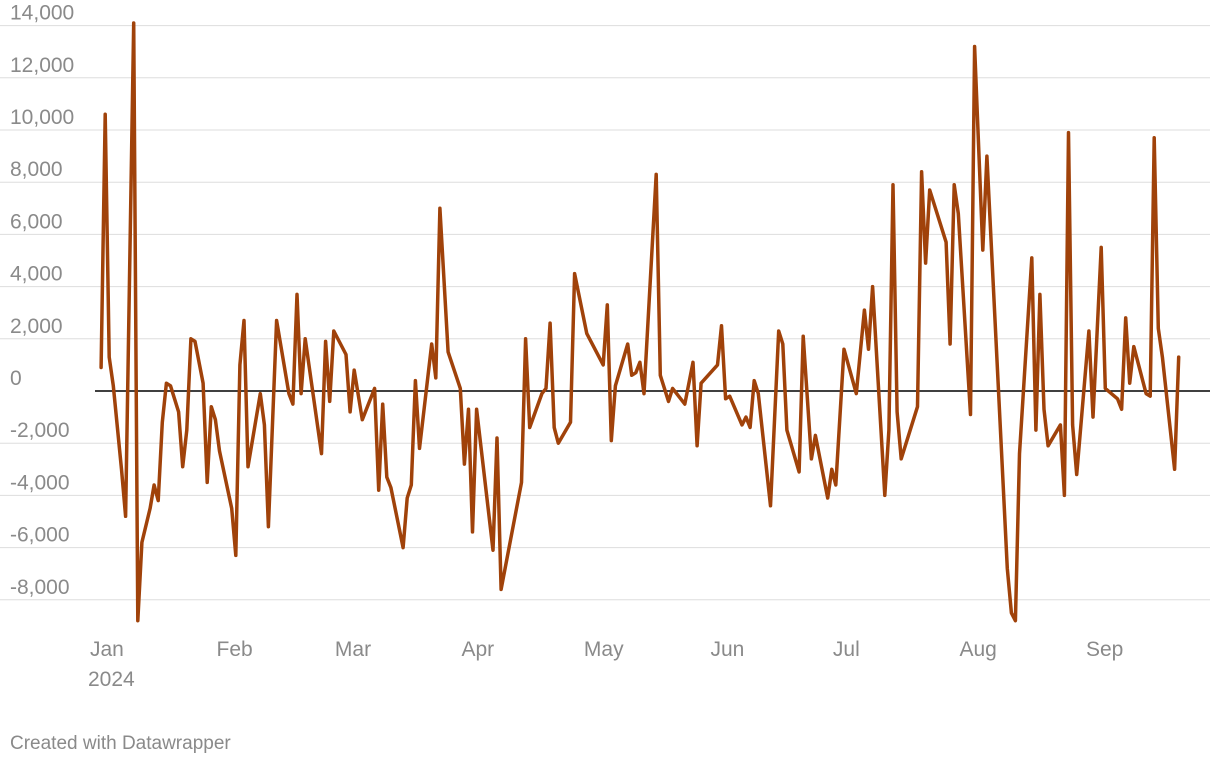 The width and height of the screenshot is (1220, 768). What do you see at coordinates (120, 743) in the screenshot?
I see `credit-text: Created with Datawrapper` at bounding box center [120, 743].